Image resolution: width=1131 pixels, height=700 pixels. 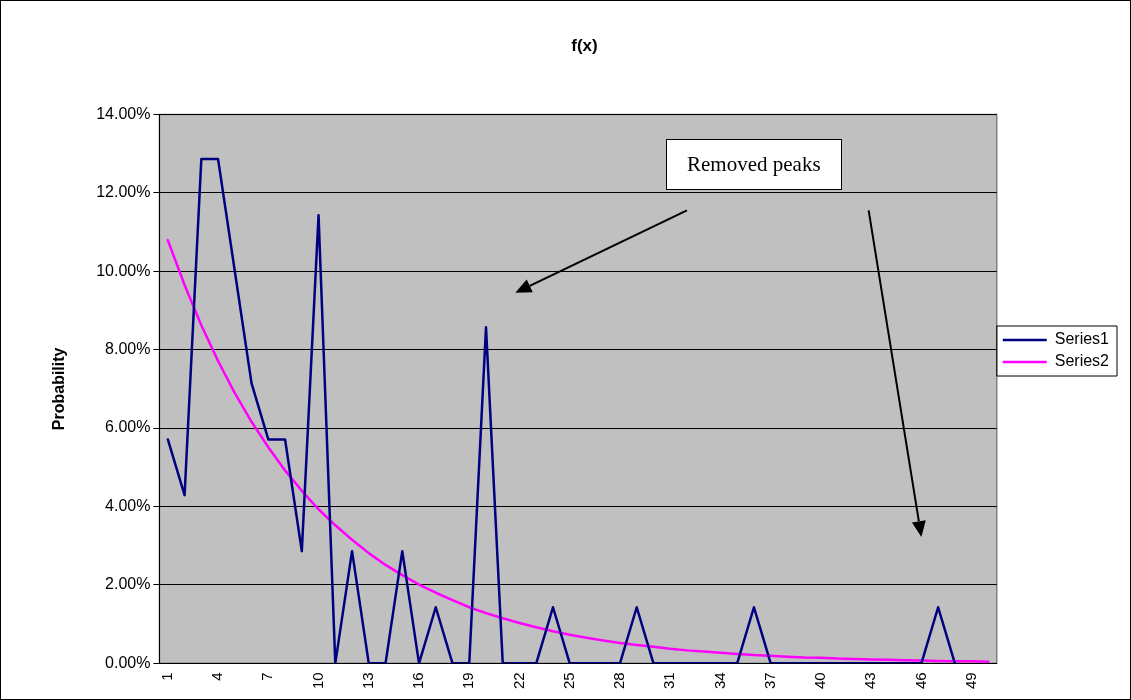 What do you see at coordinates (754, 165) in the screenshot?
I see `annotation: Removed peaks` at bounding box center [754, 165].